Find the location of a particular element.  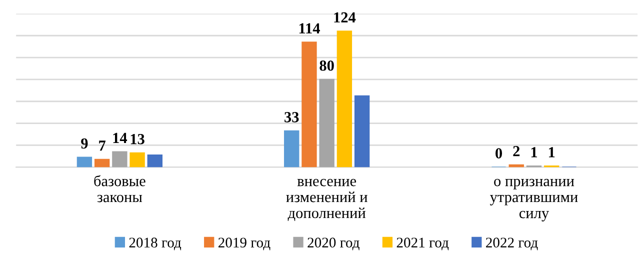

x-tick-label: о признании утратившими силу is located at coordinates (534, 200).